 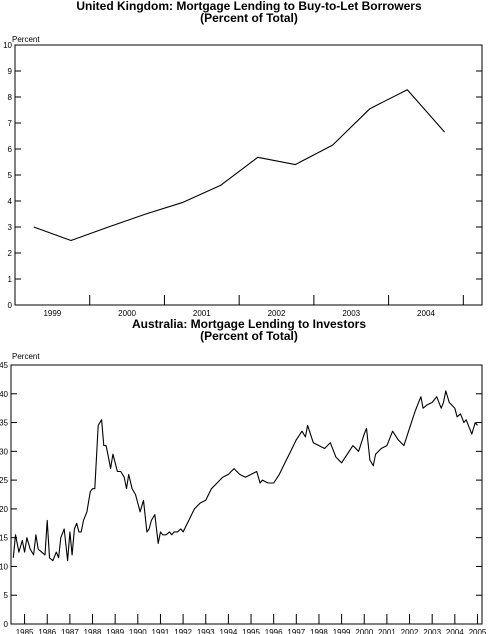 What do you see at coordinates (10, 305) in the screenshot?
I see `uk-y-tick-label: 0` at bounding box center [10, 305].